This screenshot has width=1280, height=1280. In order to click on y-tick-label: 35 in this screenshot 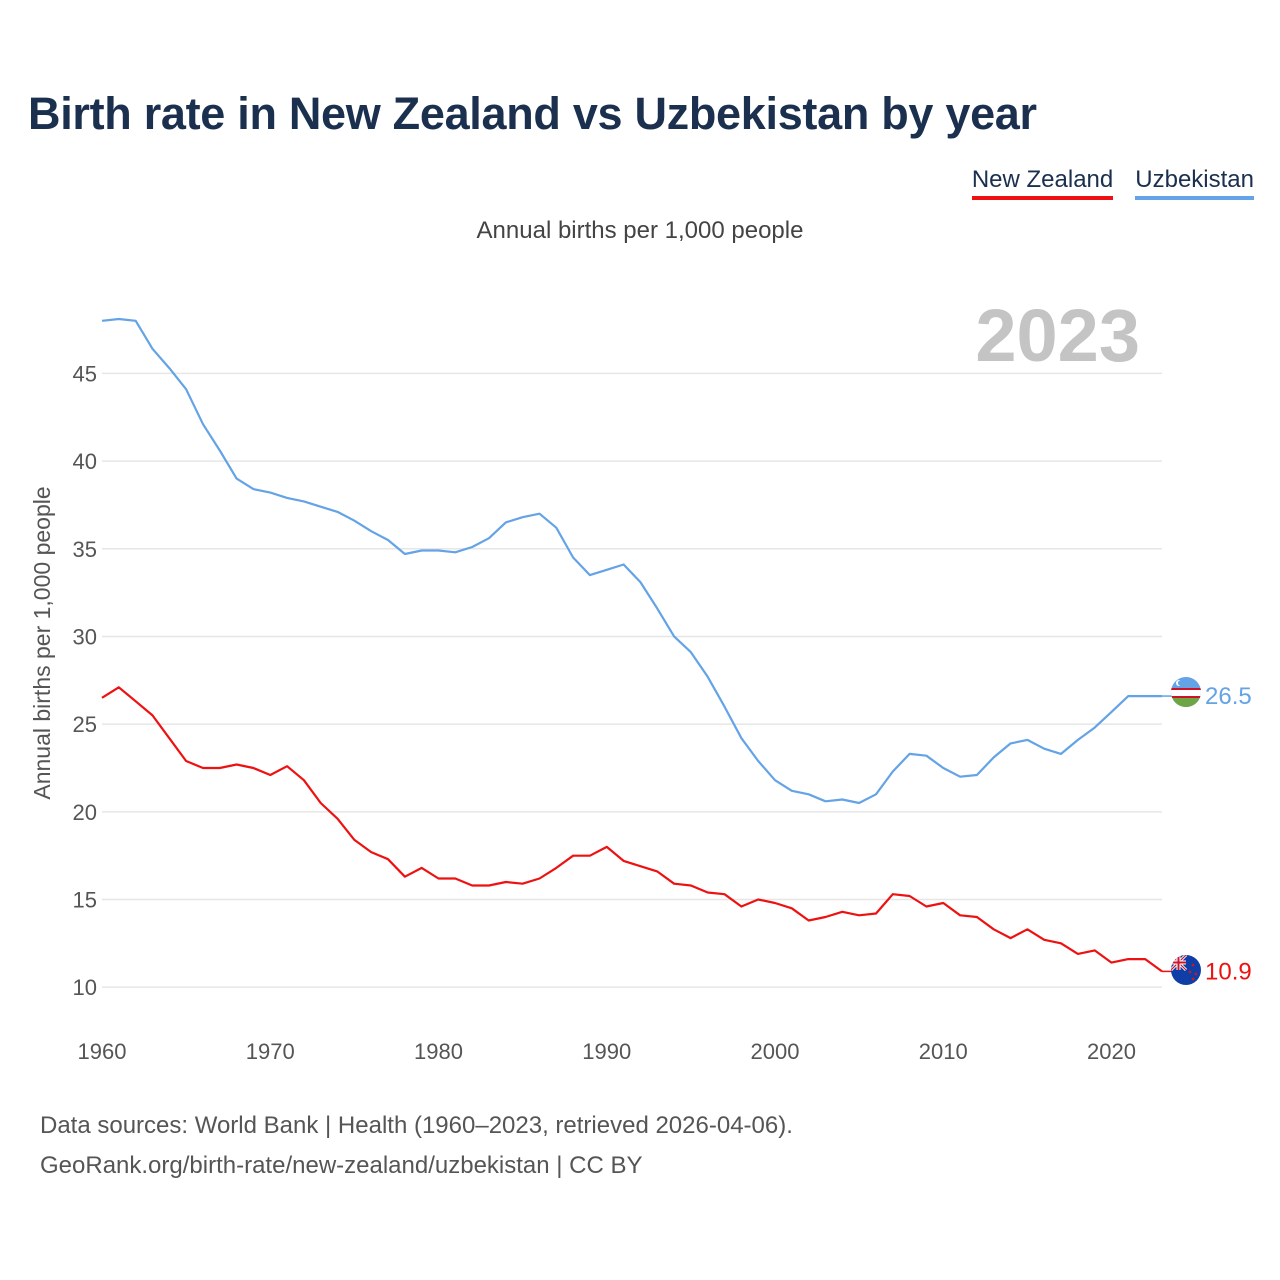, I will do `click(85, 549)`.